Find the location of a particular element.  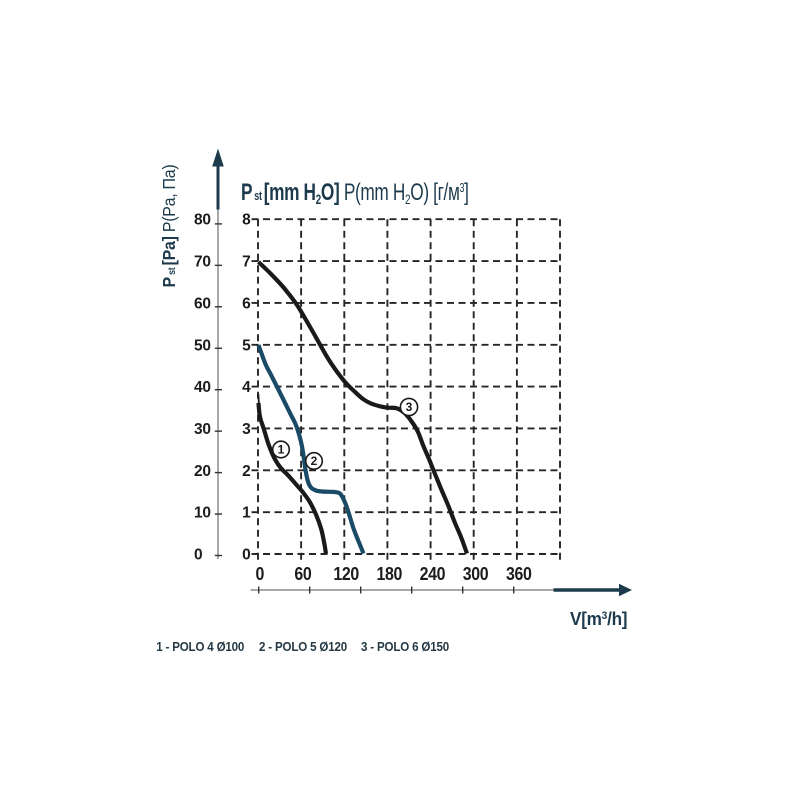

svg-text: 360 is located at coordinates (519, 573).